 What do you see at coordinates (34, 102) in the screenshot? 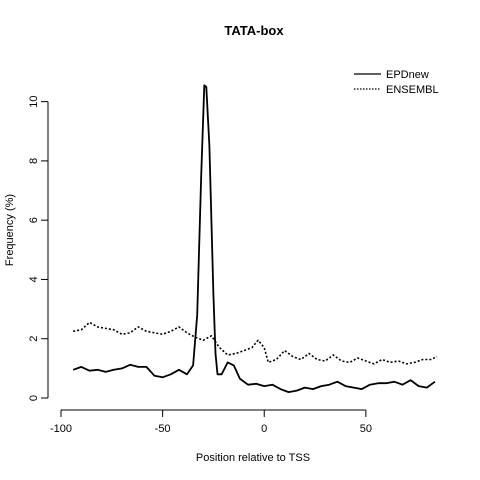
I see `y-tick-label: 10` at bounding box center [34, 102].